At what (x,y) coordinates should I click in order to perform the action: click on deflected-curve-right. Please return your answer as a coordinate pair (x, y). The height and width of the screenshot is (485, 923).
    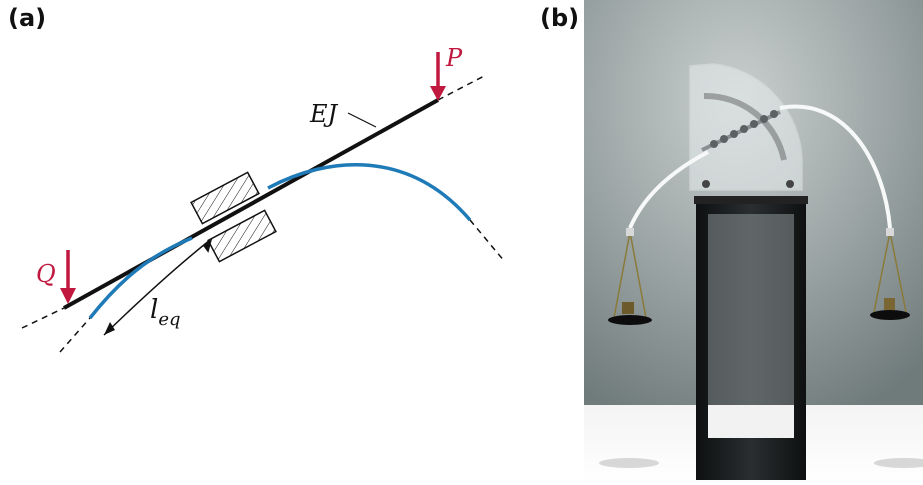
    Looking at the image, I should click on (369, 192).